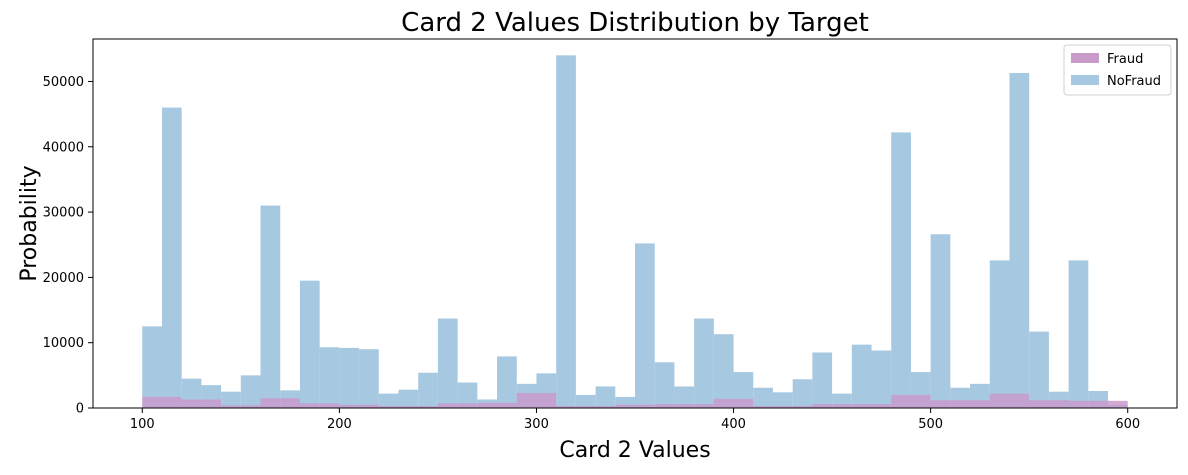 This screenshot has width=1188, height=475. I want to click on legend-swatch-fraud, so click(1085, 58).